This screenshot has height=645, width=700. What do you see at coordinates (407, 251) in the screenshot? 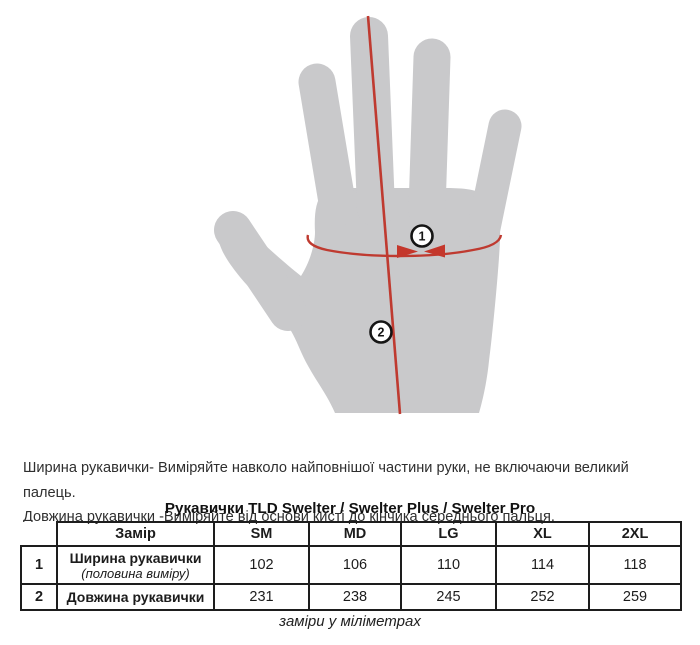
I see `arrow-right-icon` at bounding box center [407, 251].